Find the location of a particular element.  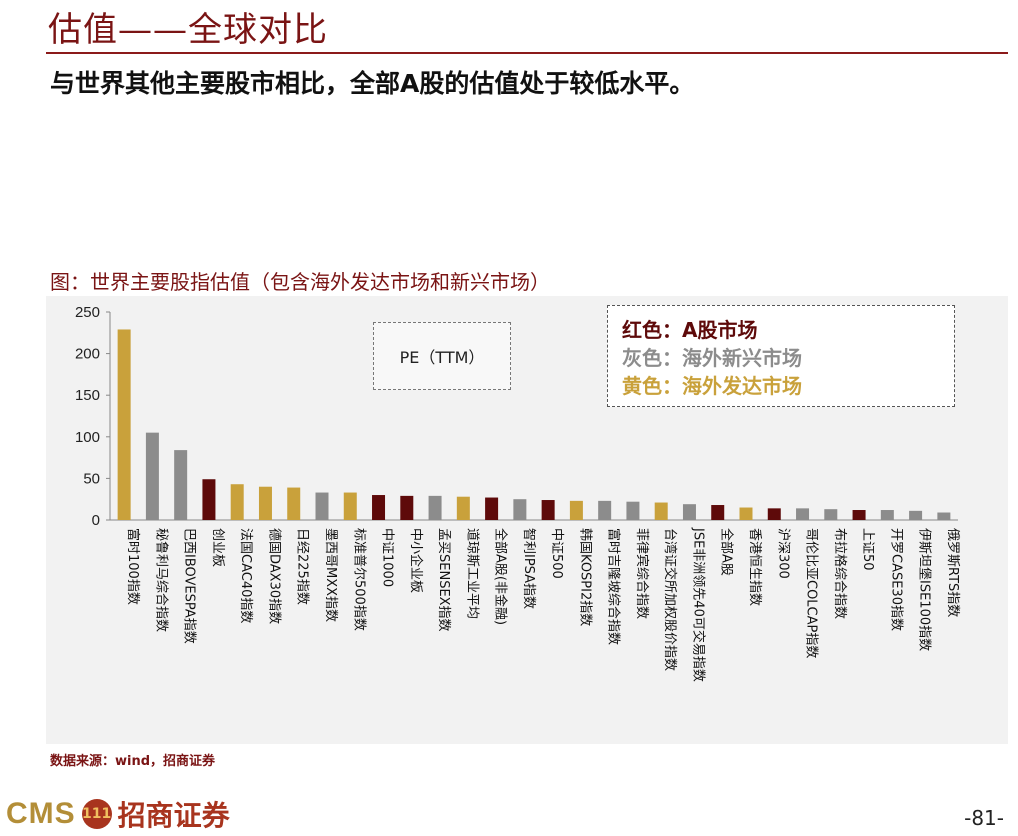

x-tick-label: 俄罗斯RTS指数 is located at coordinates (952, 572).